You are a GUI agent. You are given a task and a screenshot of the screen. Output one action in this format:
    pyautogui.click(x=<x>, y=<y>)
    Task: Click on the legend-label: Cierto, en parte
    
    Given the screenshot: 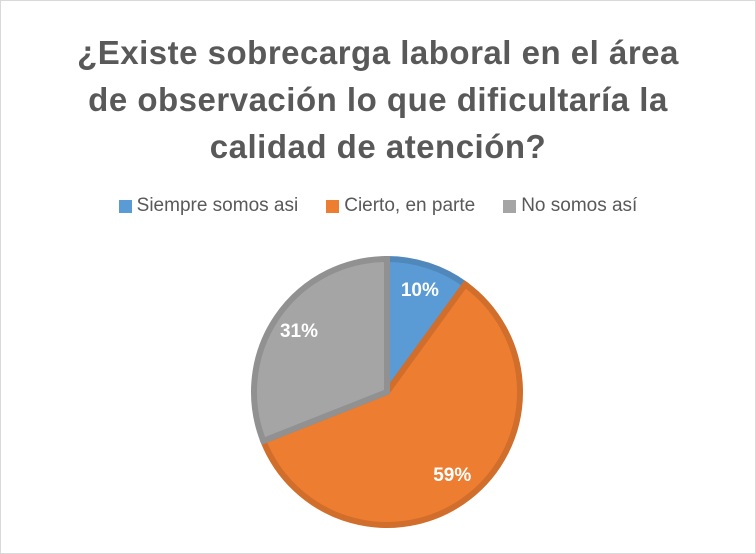 What is the action you would take?
    pyautogui.click(x=410, y=205)
    